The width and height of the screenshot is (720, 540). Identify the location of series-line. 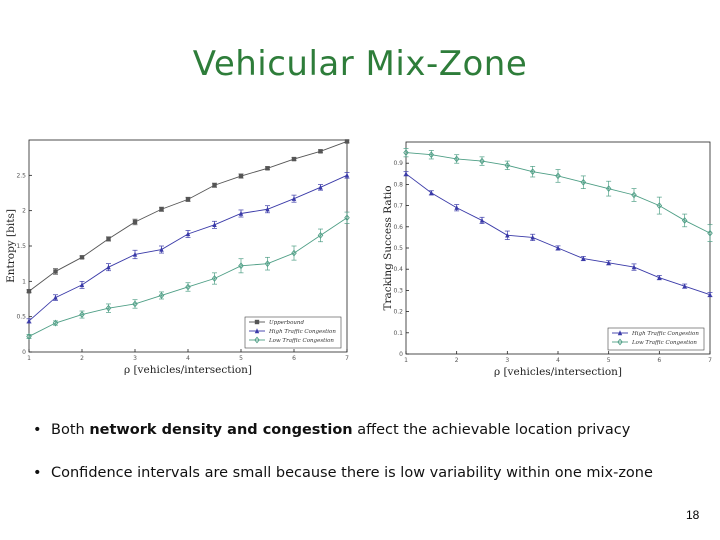
(558, 193).